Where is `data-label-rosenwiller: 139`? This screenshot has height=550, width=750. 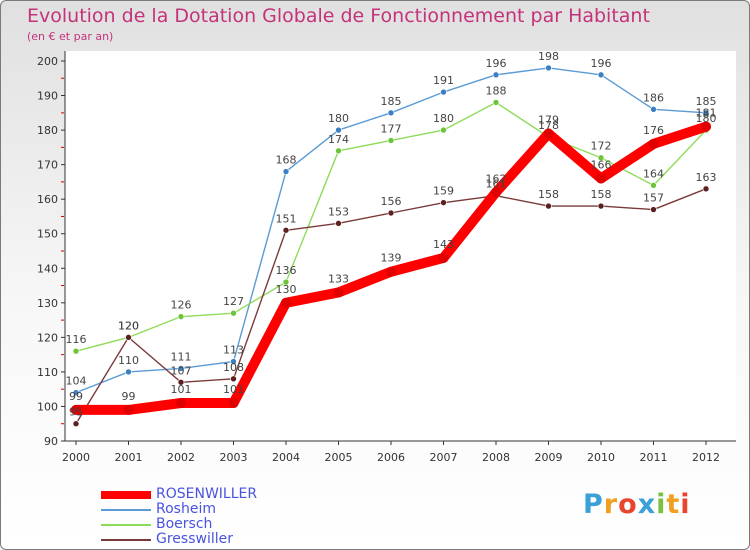 data-label-rosenwiller: 139 is located at coordinates (391, 258).